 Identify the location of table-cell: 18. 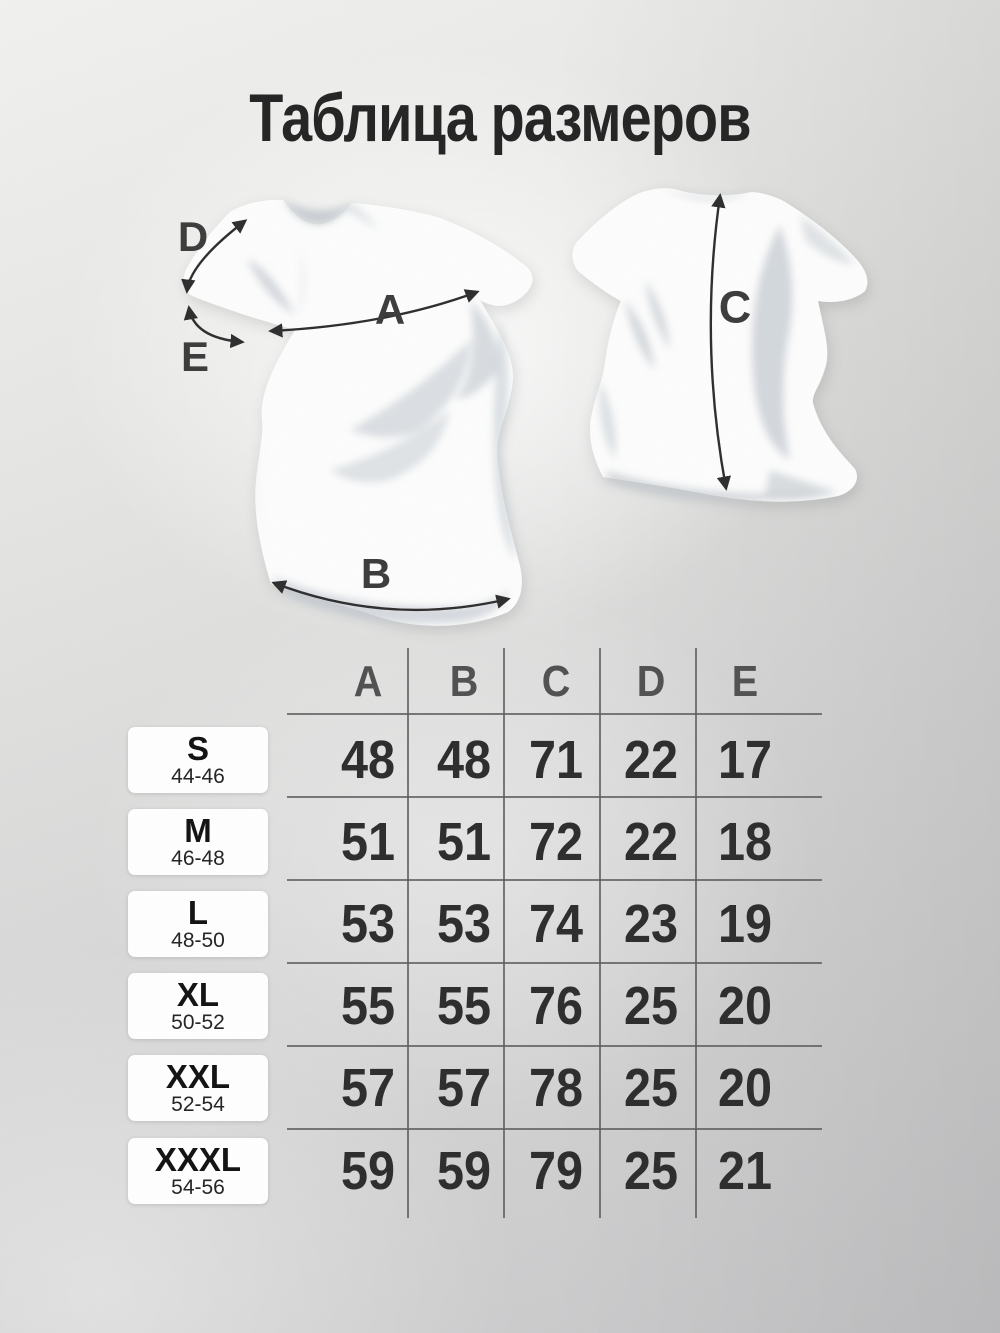
(745, 842).